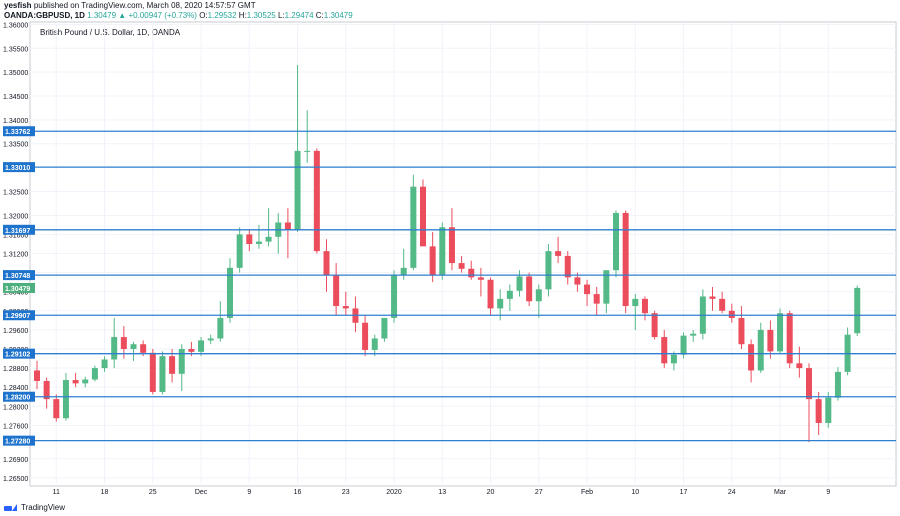  Describe the element at coordinates (15, 97) in the screenshot. I see `y-tick-label: 1.34500` at that location.